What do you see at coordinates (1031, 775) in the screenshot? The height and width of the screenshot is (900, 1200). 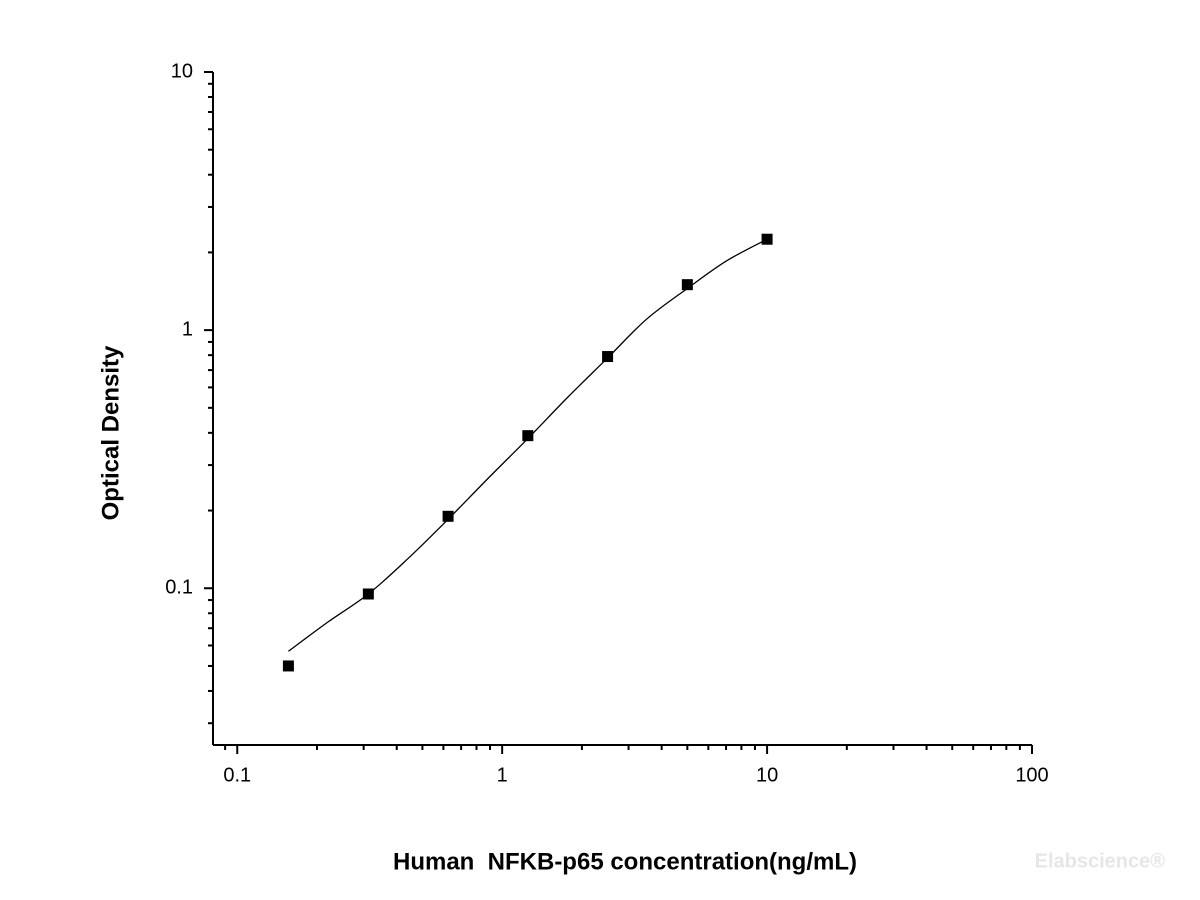 I see `x-tick-label: 100` at bounding box center [1031, 775].